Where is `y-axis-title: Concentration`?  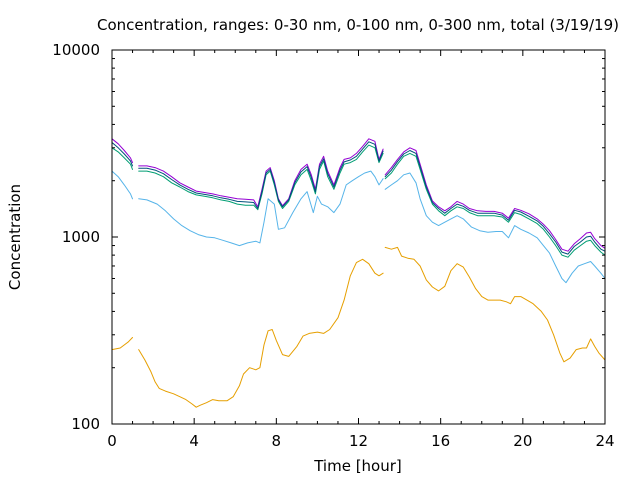
y-axis-title: Concentration is located at coordinates (15, 237).